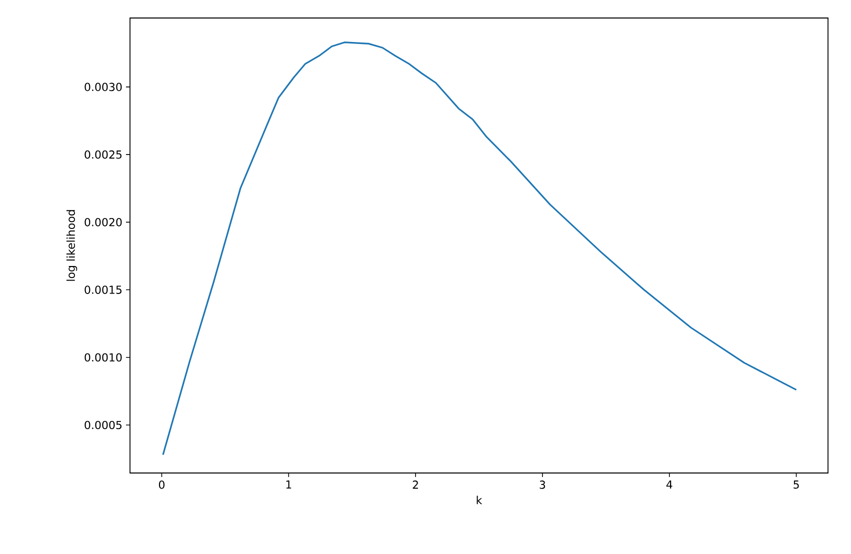 This screenshot has width=851, height=554. I want to click on x-tick-label: 3, so click(543, 484).